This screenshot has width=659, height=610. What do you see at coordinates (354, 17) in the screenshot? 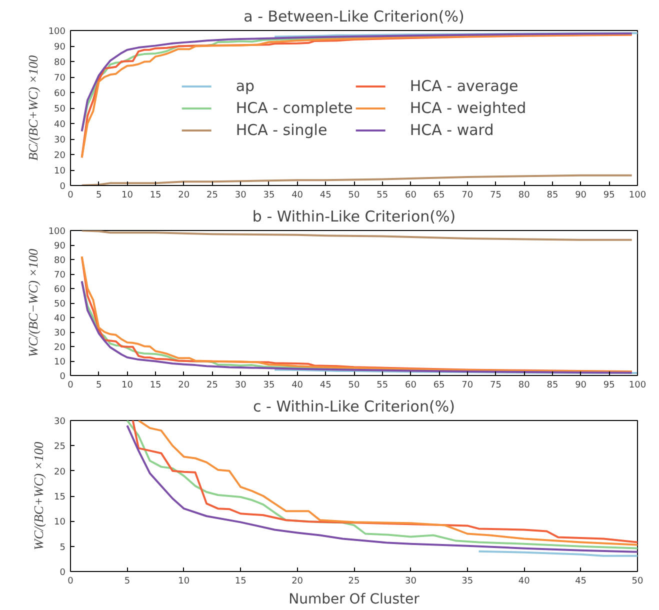
I see `chart-title: a - Between-Like Criterion(%)` at bounding box center [354, 17].